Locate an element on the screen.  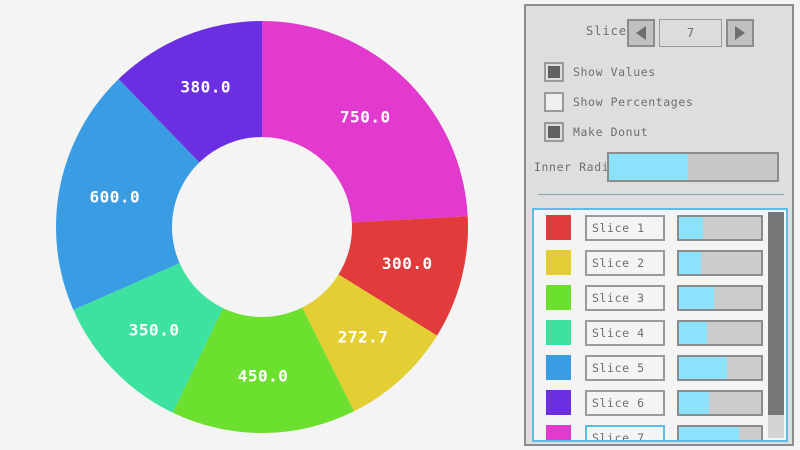
inner-radius-label: Inner Radius is located at coordinates (579, 167).